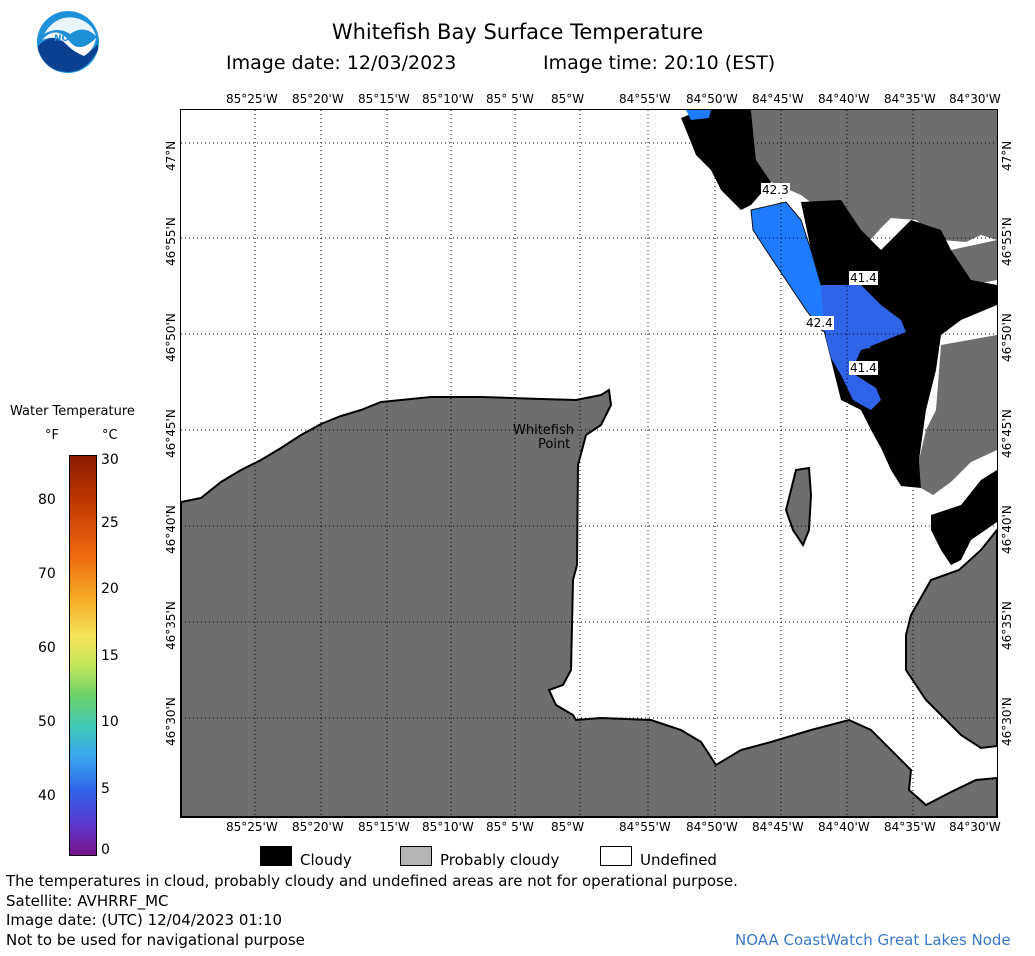 The height and width of the screenshot is (956, 1035). Describe the element at coordinates (72, 411) in the screenshot. I see `colorbar-title: Water Temperature` at that location.